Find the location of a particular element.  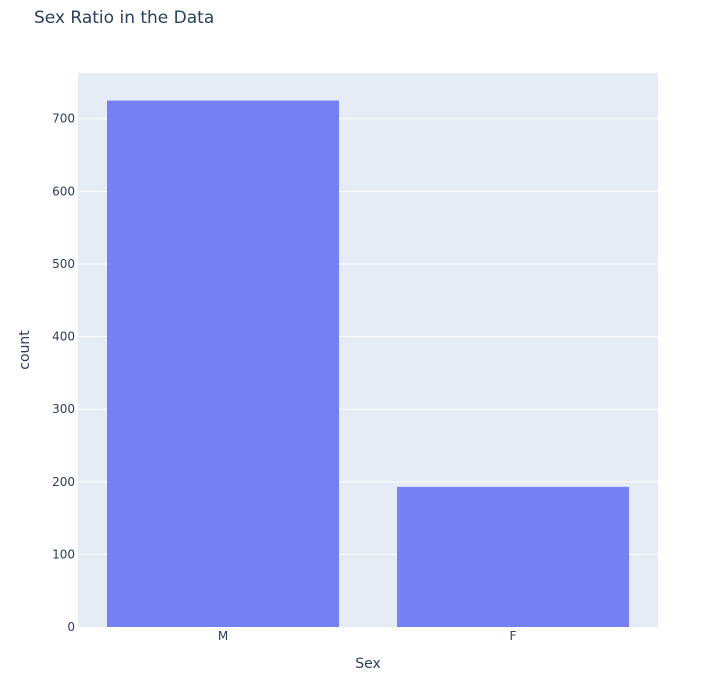

bar-f is located at coordinates (513, 556).